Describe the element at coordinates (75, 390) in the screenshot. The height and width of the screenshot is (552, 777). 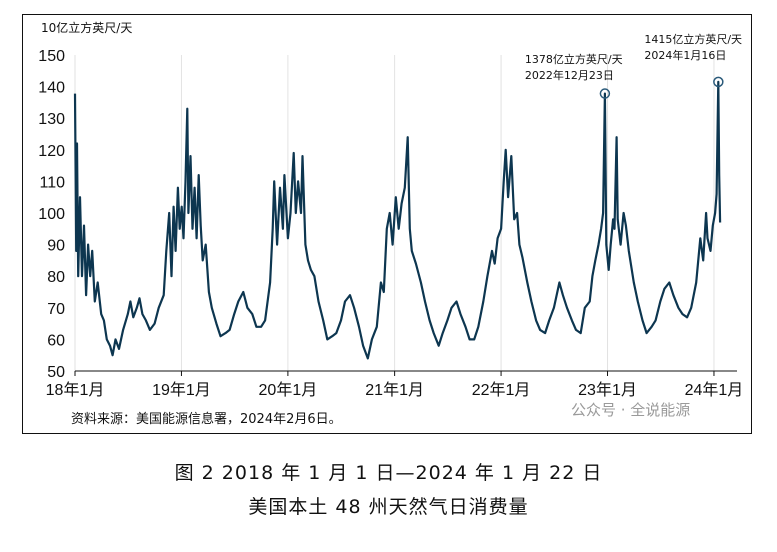
I see `x-tick-label: 18年1月` at that location.